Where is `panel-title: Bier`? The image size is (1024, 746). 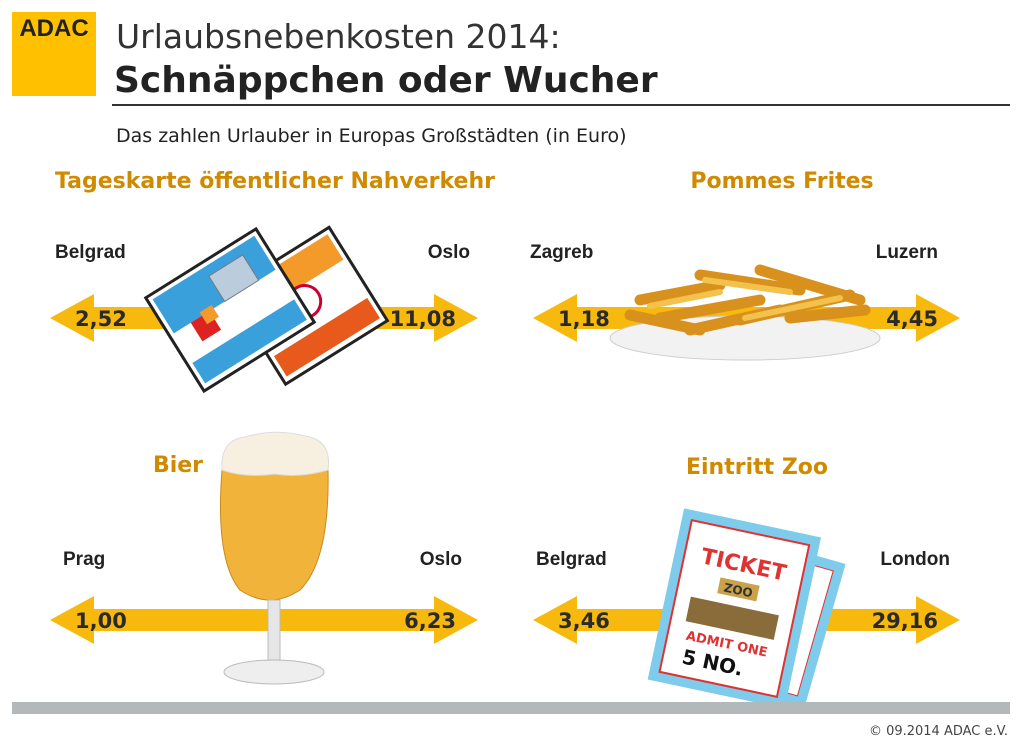 panel-title: Bier is located at coordinates (178, 465).